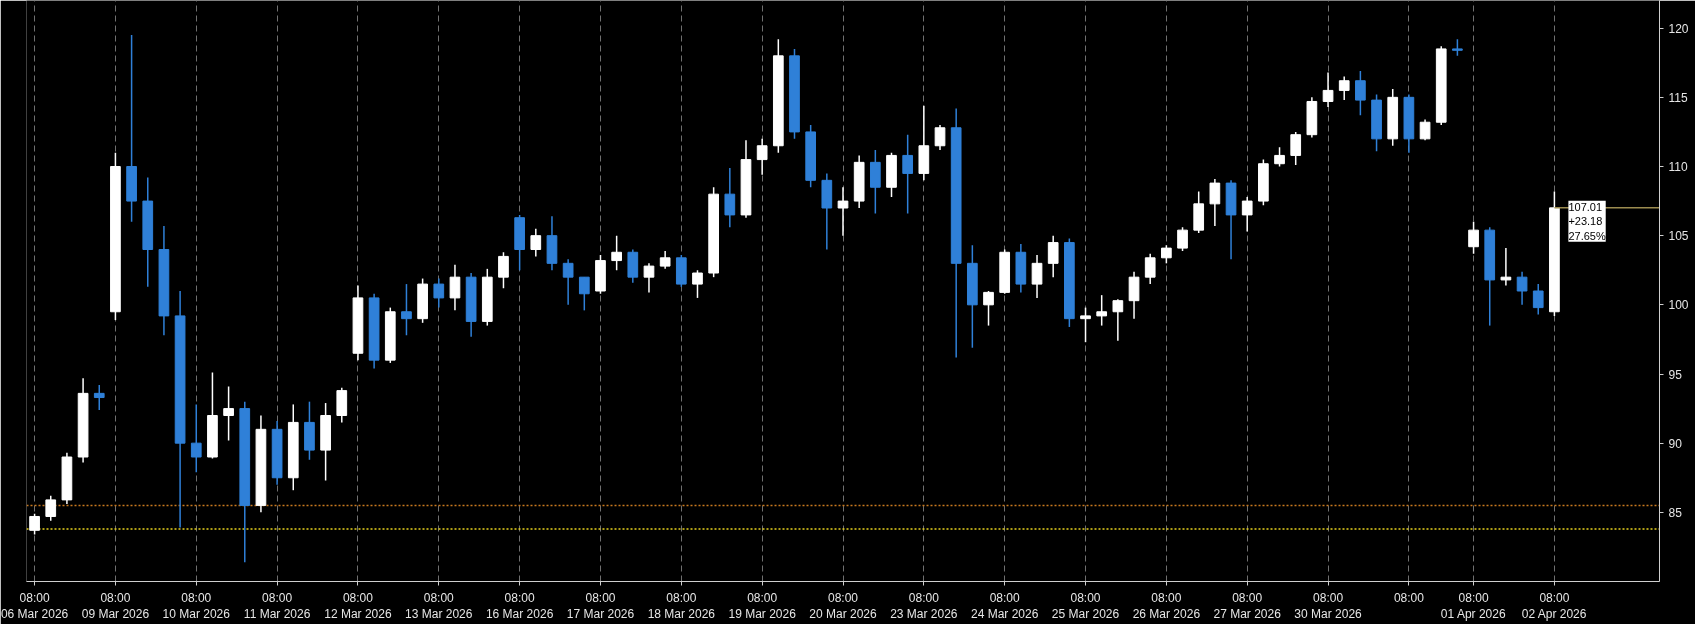  Describe the element at coordinates (1678, 167) in the screenshot. I see `y-tick-label: 110` at that location.